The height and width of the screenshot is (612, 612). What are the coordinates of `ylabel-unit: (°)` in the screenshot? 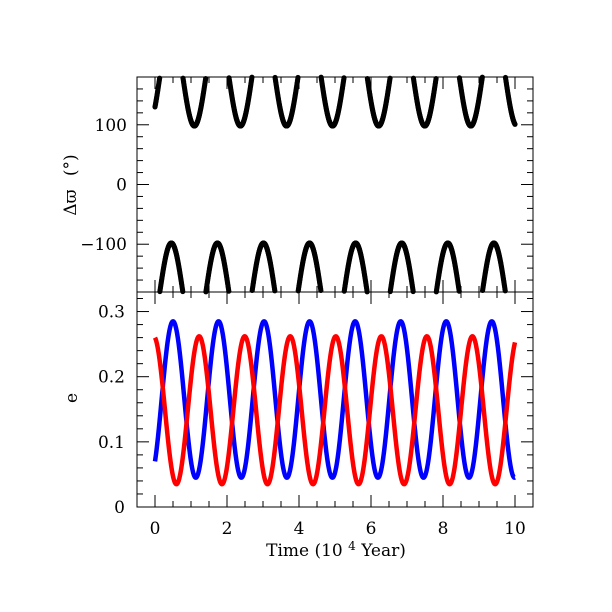 It's located at (71, 165).